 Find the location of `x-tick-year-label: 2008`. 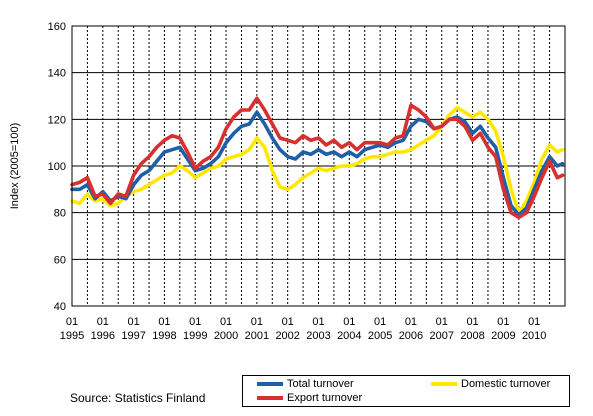

x-tick-year-label: 2008 is located at coordinates (472, 336).